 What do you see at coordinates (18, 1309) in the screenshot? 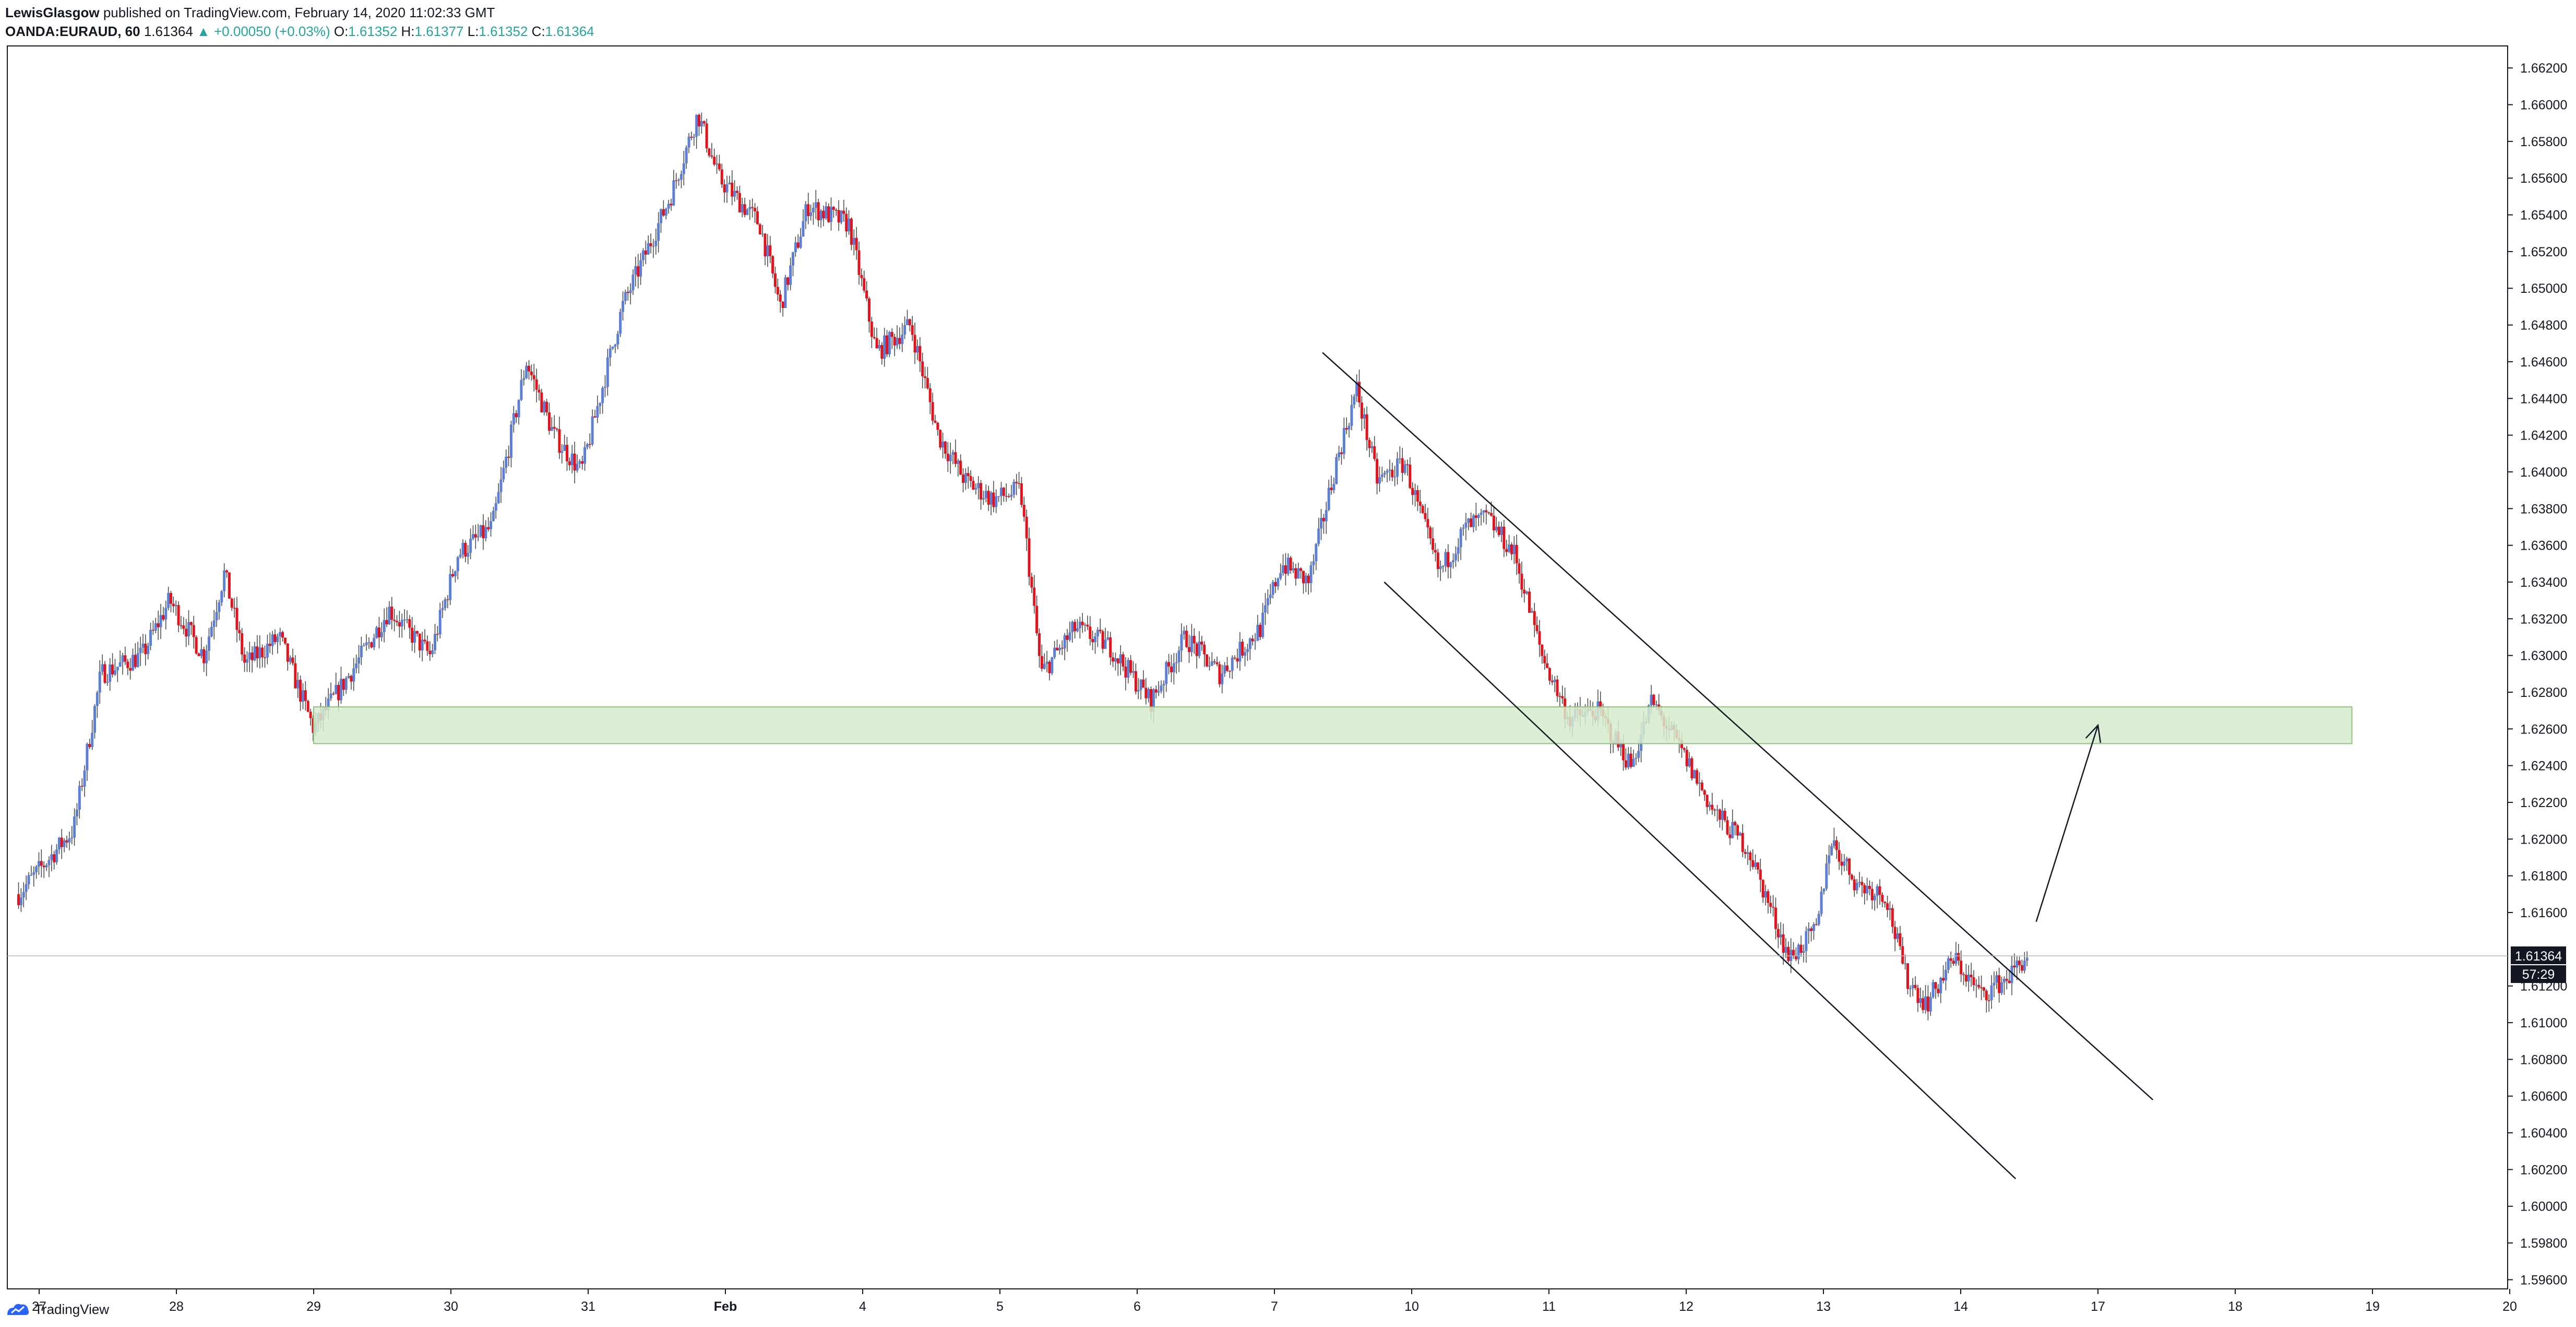
I see `tradingview-logo-icon` at bounding box center [18, 1309].